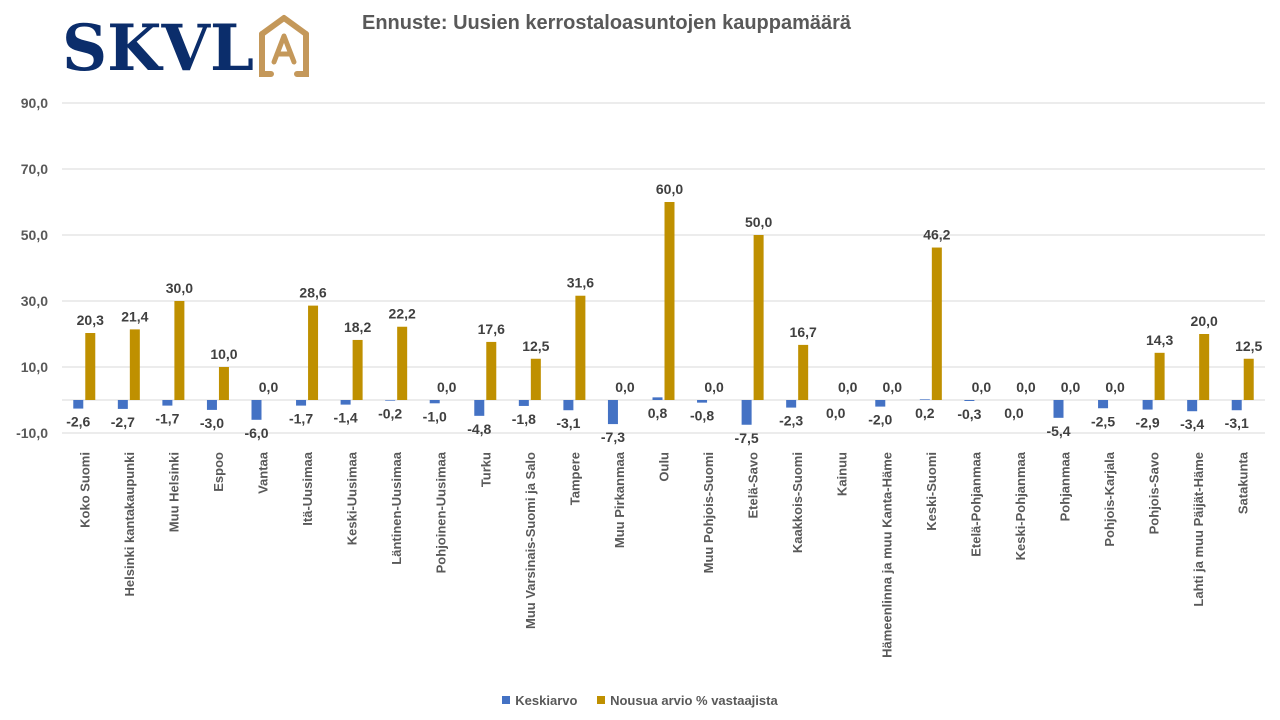 This screenshot has width=1280, height=720. Describe the element at coordinates (90, 320) in the screenshot. I see `data-label: 20,3` at that location.